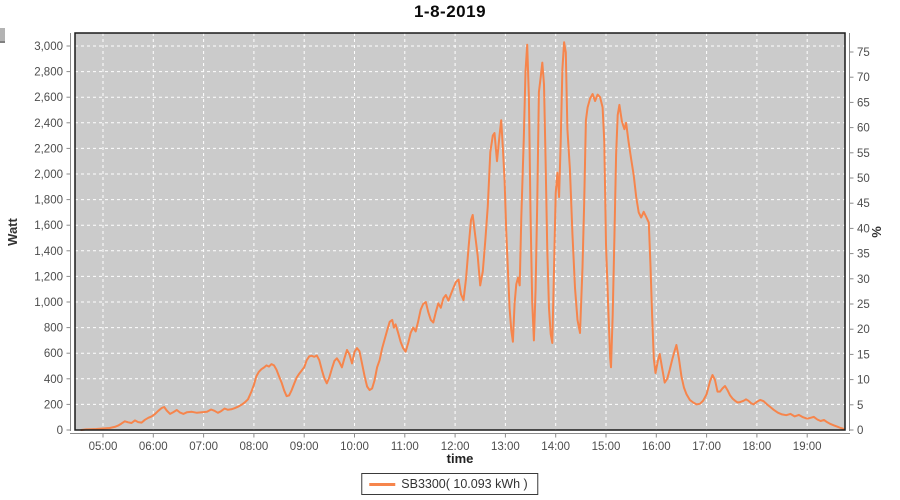  What do you see at coordinates (48, 277) in the screenshot?
I see `svg-text: 1,200` at bounding box center [48, 277].